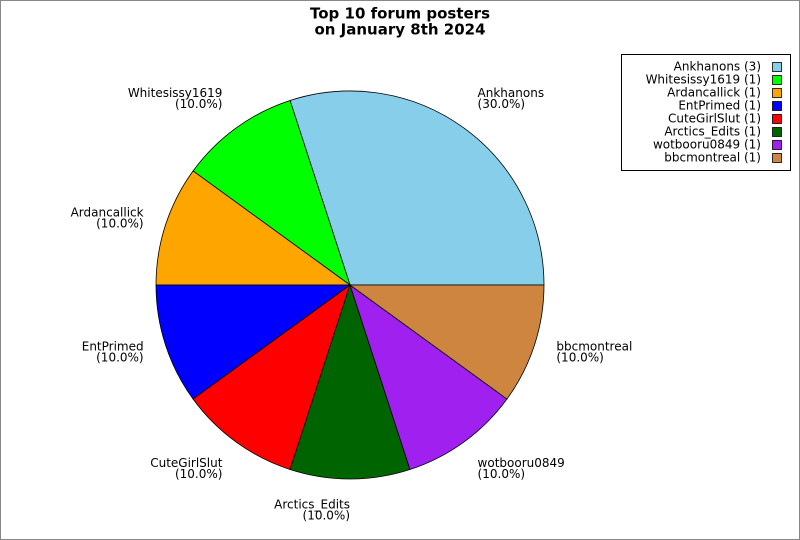 This screenshot has width=800, height=540. I want to click on slice-label: EntPrimed, so click(113, 347).